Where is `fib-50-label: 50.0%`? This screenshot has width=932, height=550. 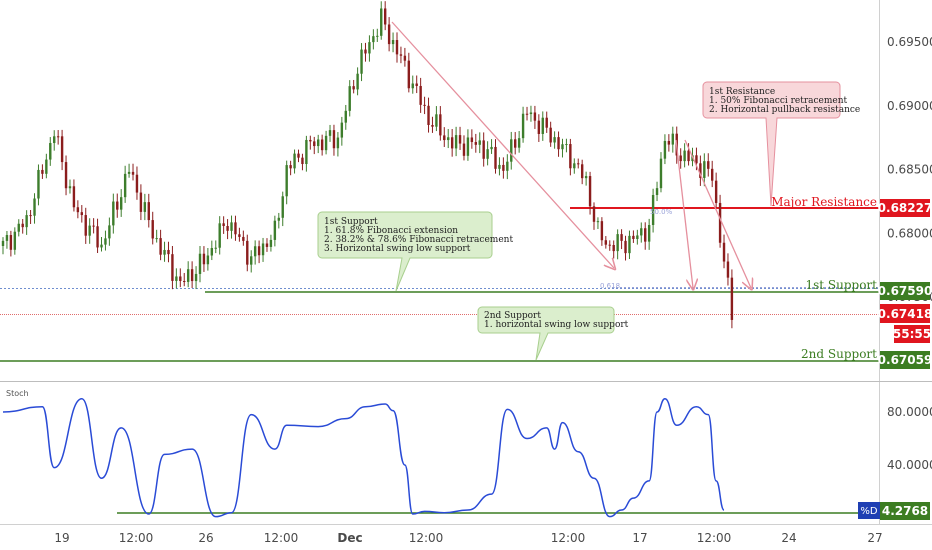 fib-50-label: 50.0% is located at coordinates (661, 212).